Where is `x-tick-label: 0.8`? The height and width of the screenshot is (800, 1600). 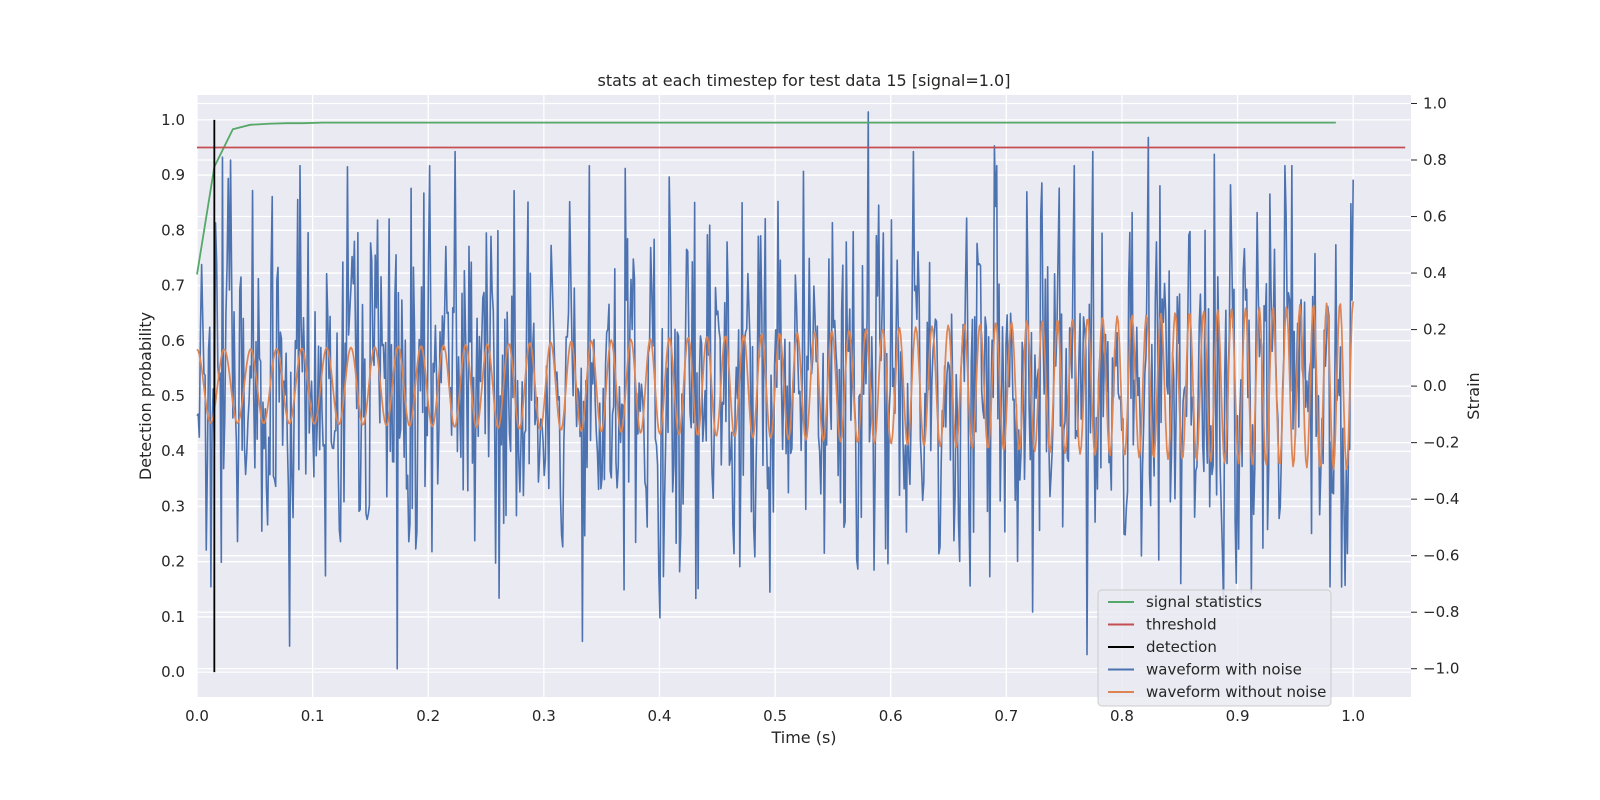 x-tick-label: 0.8 is located at coordinates (1122, 716).